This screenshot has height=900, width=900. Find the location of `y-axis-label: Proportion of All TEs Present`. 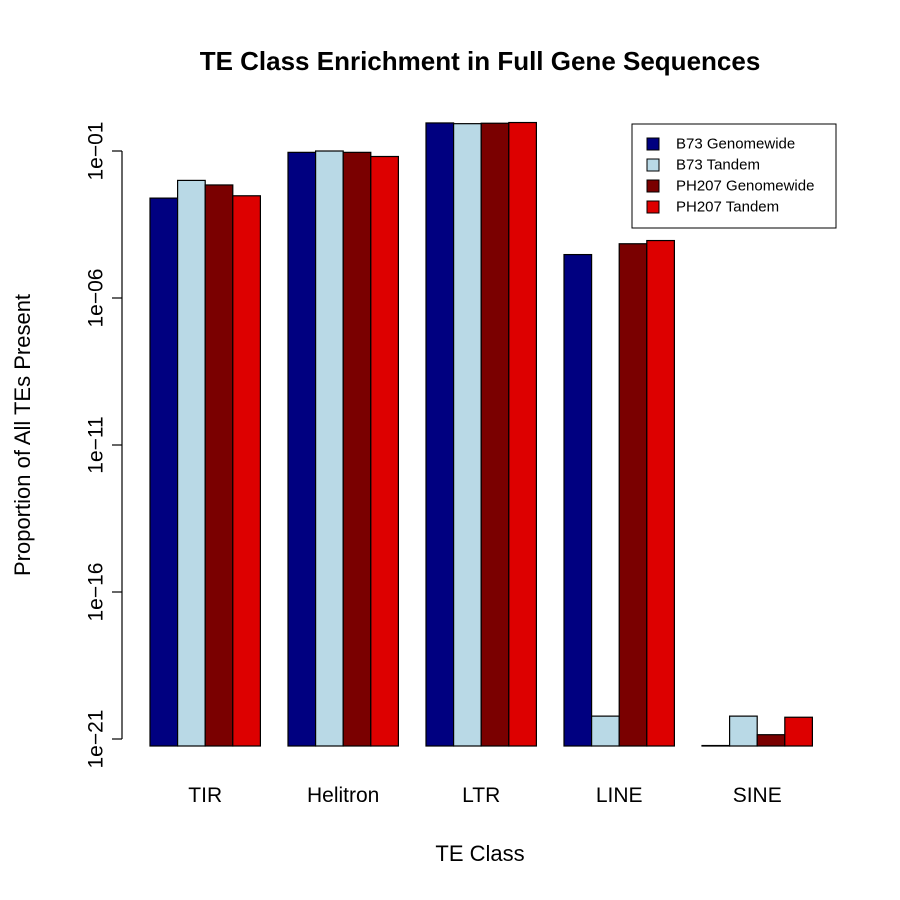

y-axis-label: Proportion of All TEs Present is located at coordinates (22, 435).